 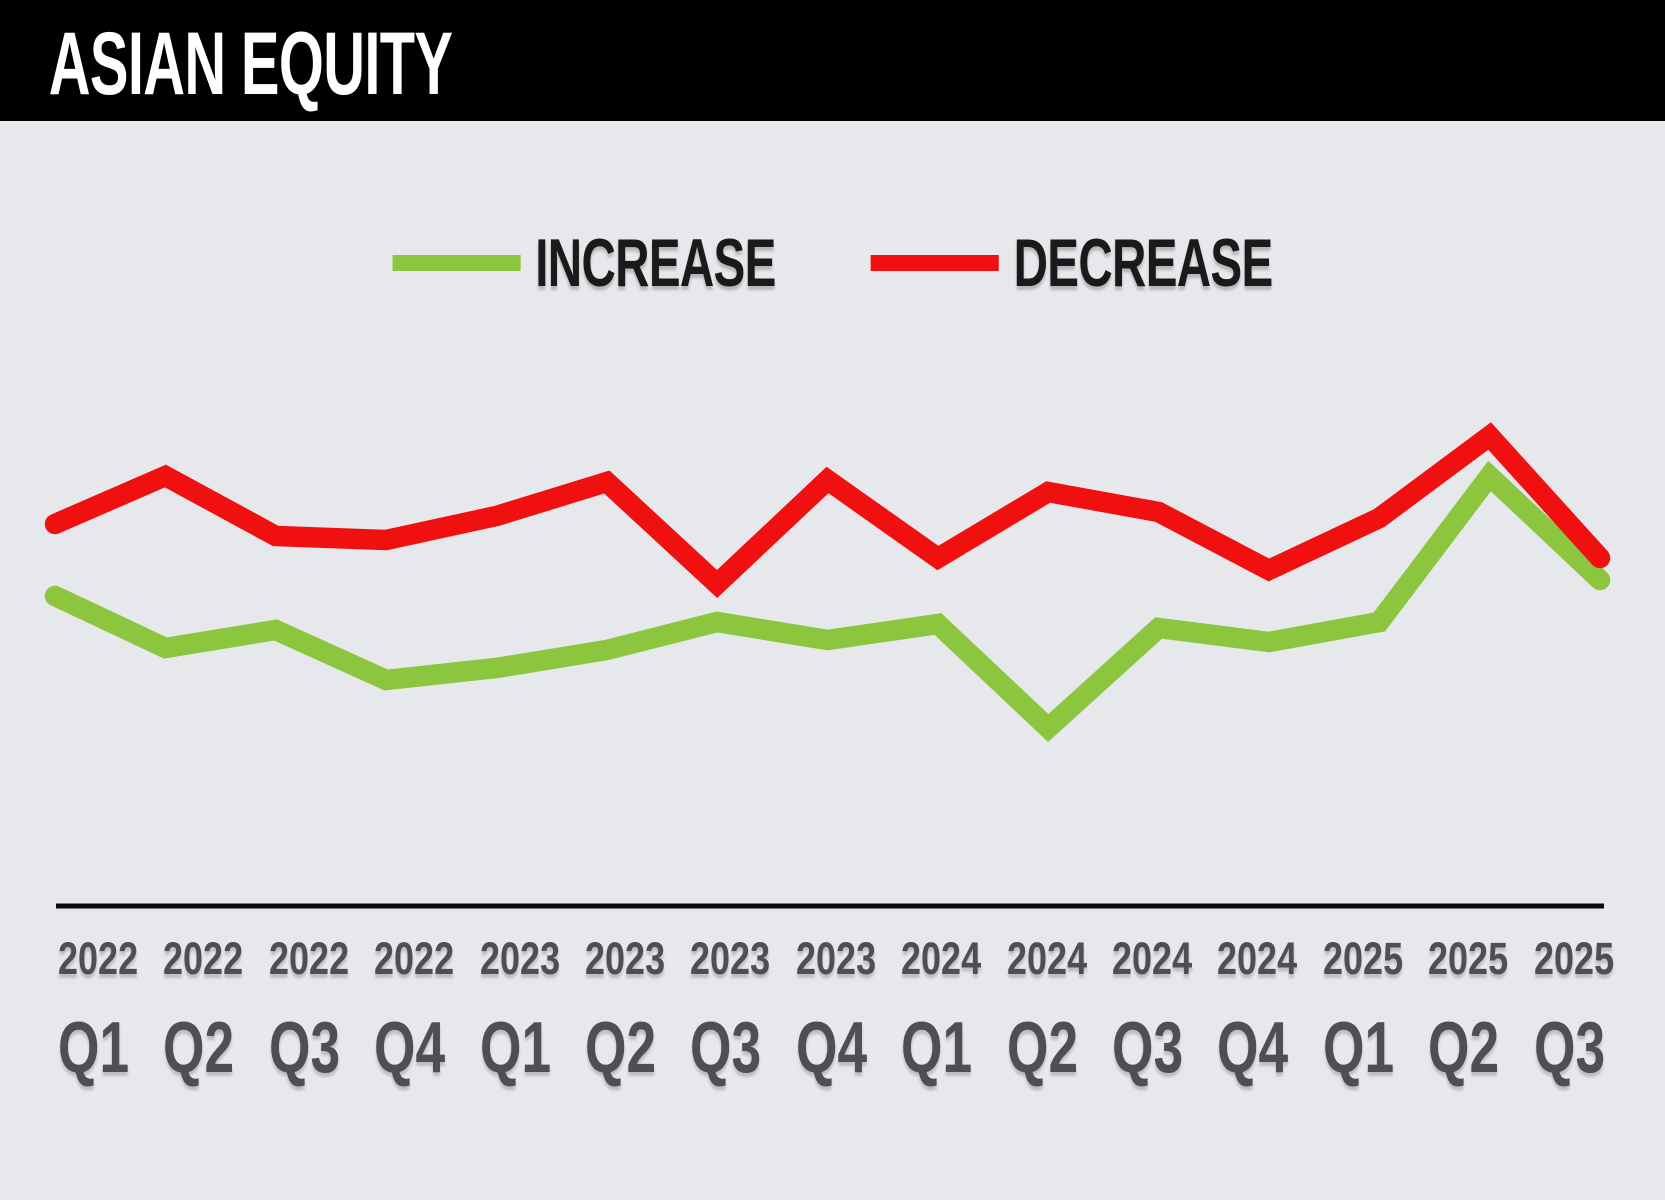 What do you see at coordinates (934, 263) in the screenshot?
I see `decrease-line-swatch` at bounding box center [934, 263].